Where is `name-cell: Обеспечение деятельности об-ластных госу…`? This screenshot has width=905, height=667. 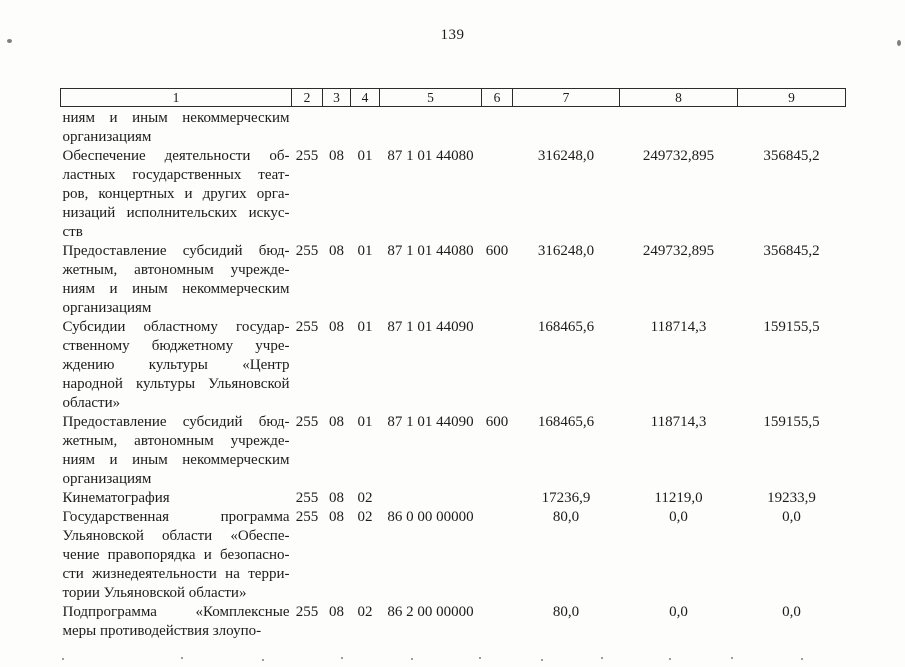
name-cell: Обеспечение деятельности об-ластных госу… is located at coordinates (176, 194).